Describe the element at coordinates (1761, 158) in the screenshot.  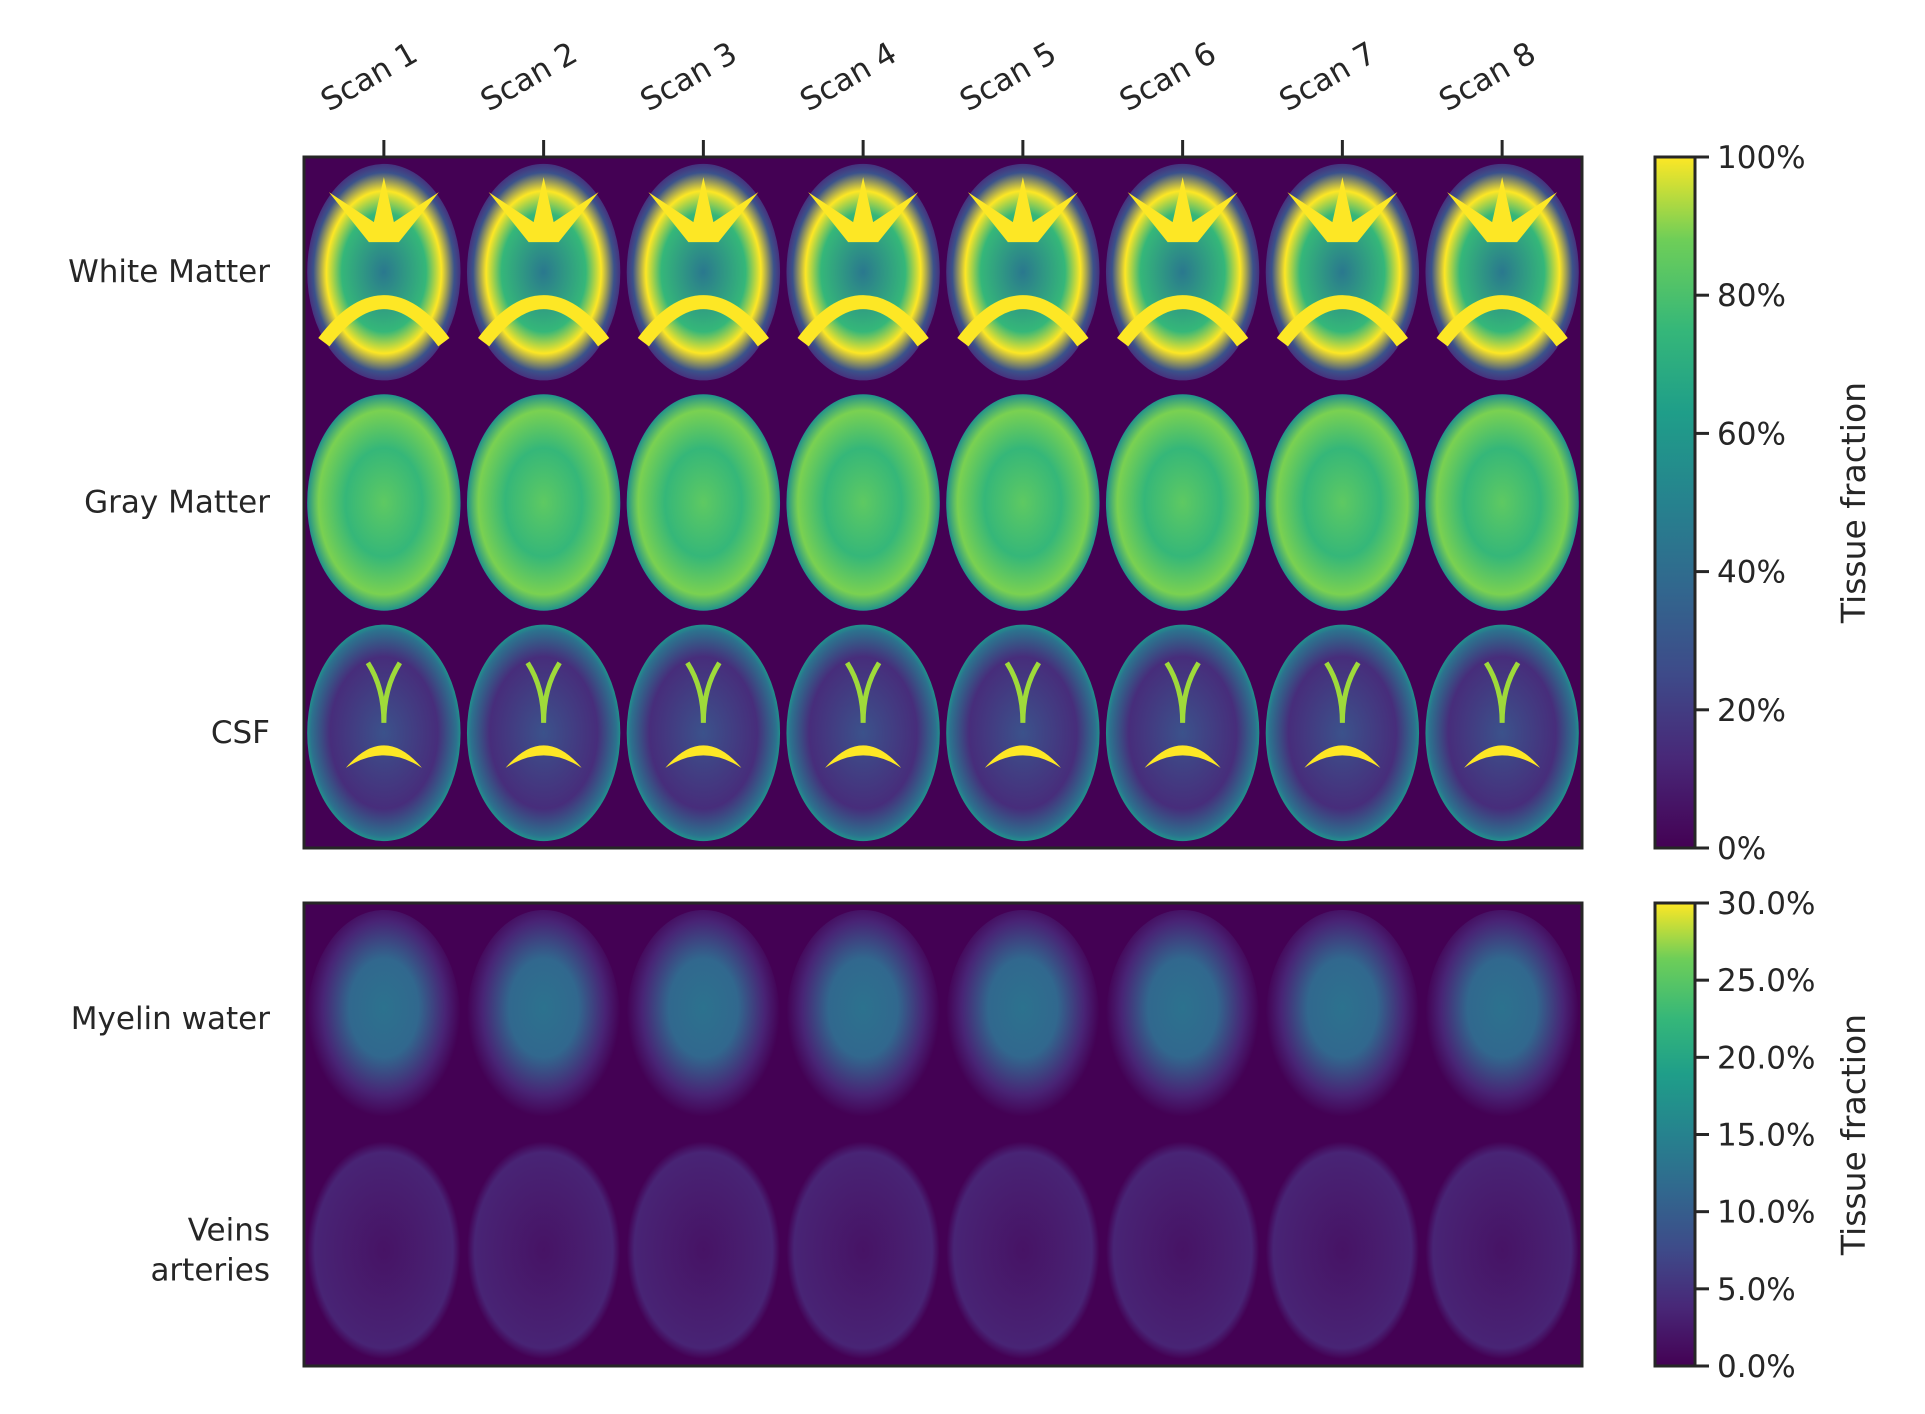
I see `colorbar-tick-label: 100%` at that location.